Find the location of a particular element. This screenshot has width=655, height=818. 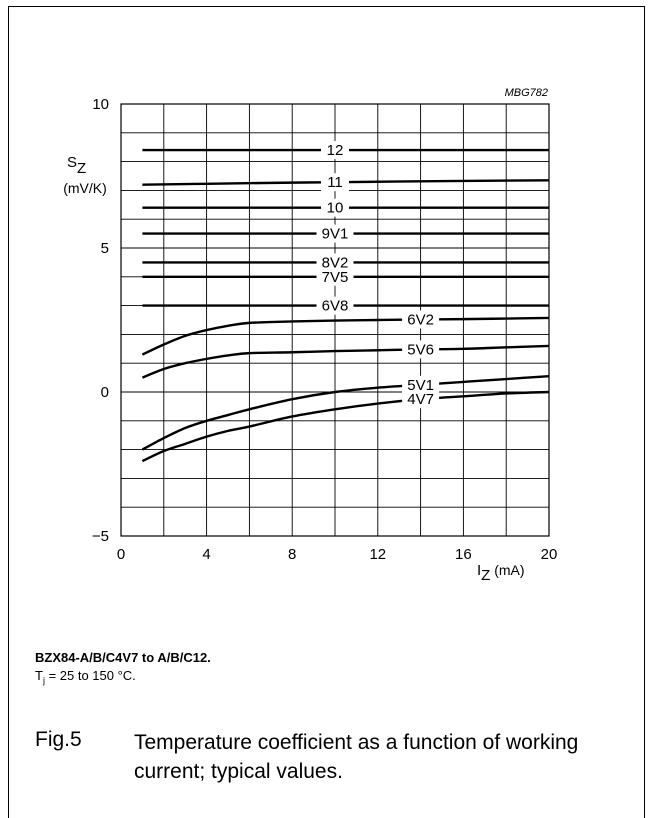

series-label-8V2: 8V2 is located at coordinates (335, 262).